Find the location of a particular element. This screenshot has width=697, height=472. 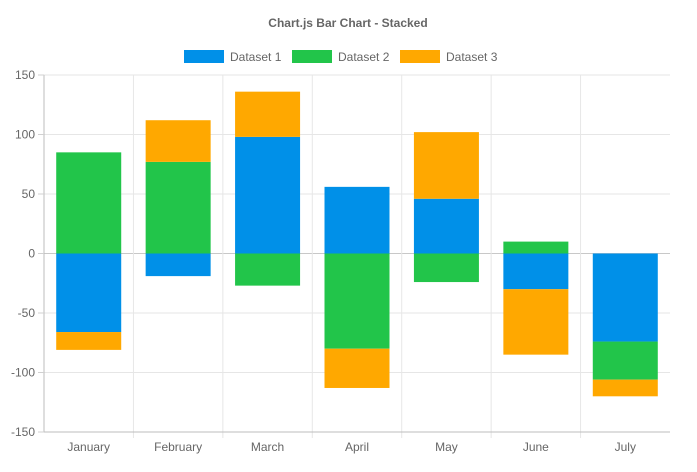

y-tick-label: 50 is located at coordinates (29, 194).